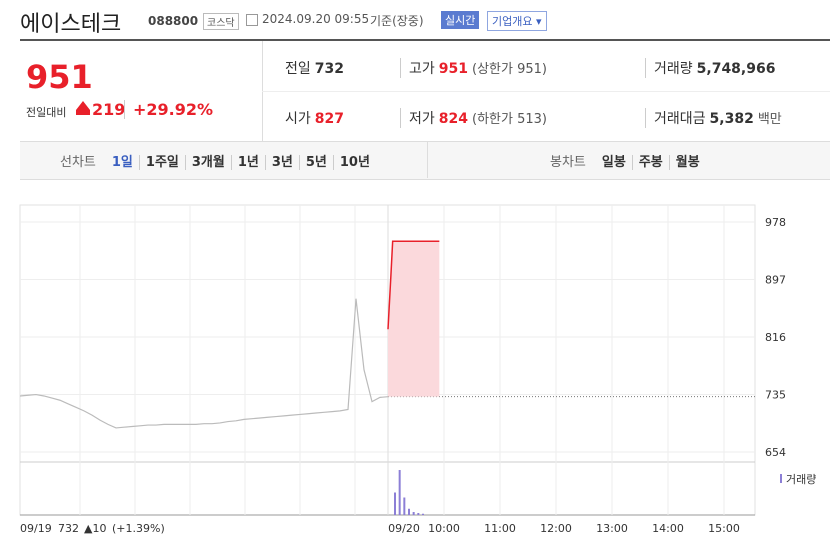 This screenshot has height=542, width=830. What do you see at coordinates (221, 21) in the screenshot?
I see `market-badge: 코스닥` at bounding box center [221, 21].